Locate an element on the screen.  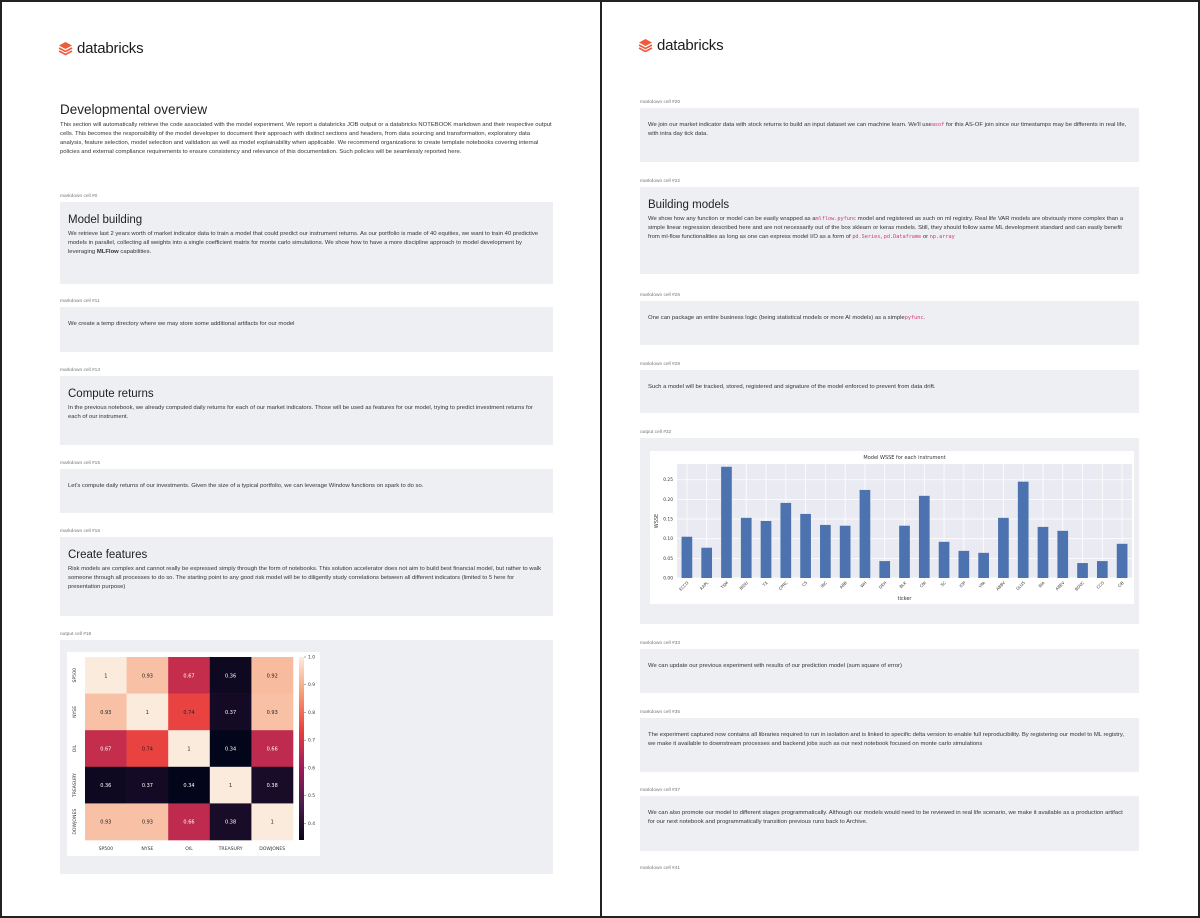
inline-code: asof is located at coordinates (938, 125).